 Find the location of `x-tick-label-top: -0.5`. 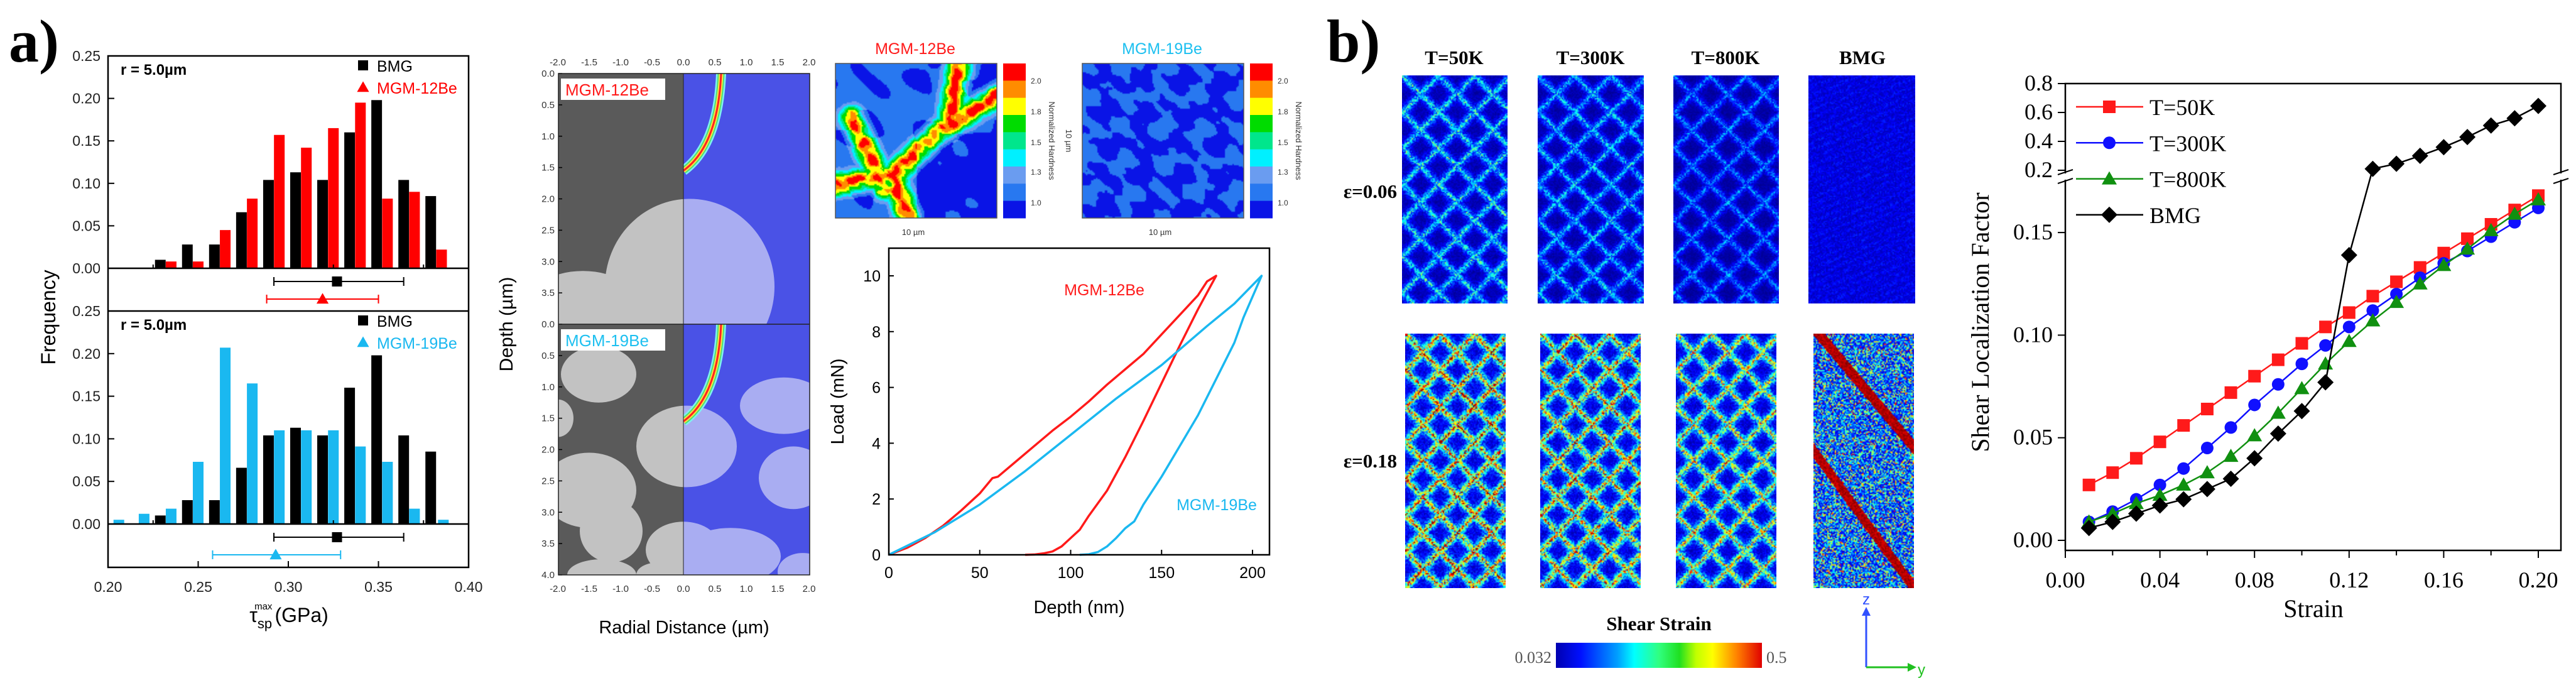

x-tick-label-top: -0.5 is located at coordinates (652, 62).